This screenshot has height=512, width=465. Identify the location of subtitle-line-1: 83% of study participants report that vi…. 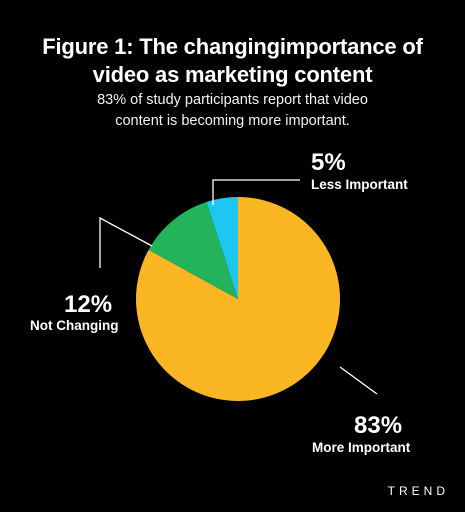
(232, 100).